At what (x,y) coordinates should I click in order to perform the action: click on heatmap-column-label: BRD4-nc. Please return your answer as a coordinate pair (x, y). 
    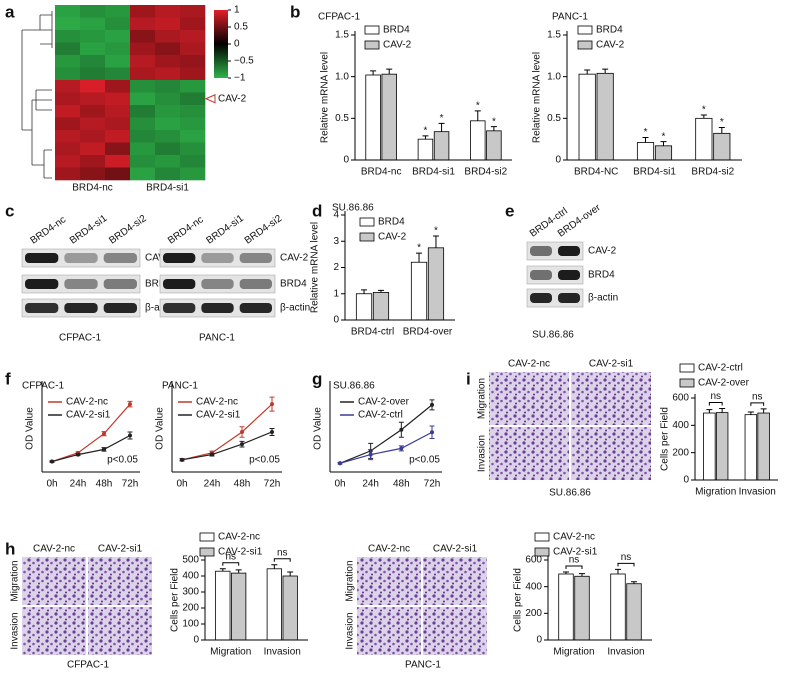
    Looking at the image, I should click on (92, 188).